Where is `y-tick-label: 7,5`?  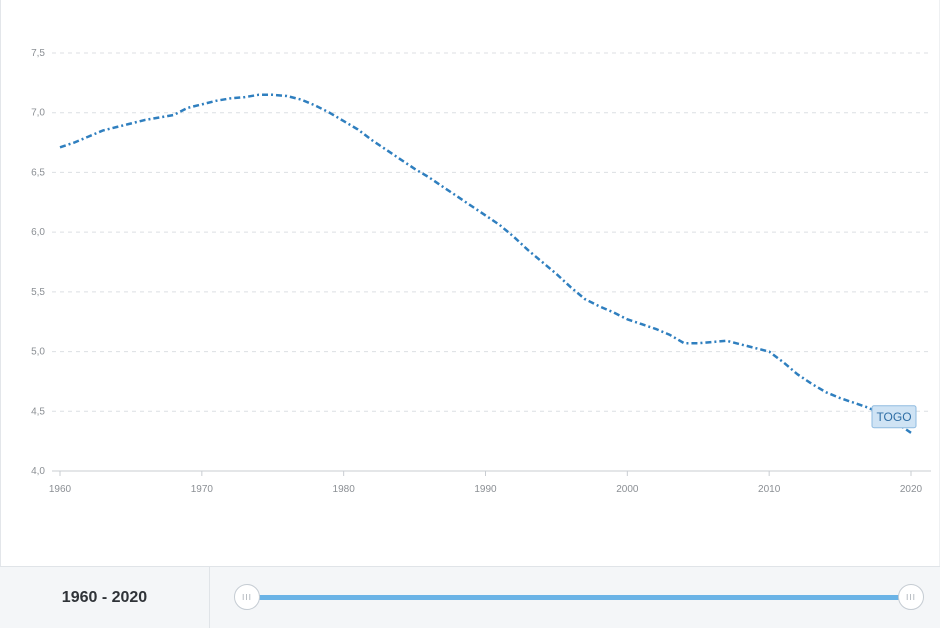
y-tick-label: 7,5 is located at coordinates (38, 53).